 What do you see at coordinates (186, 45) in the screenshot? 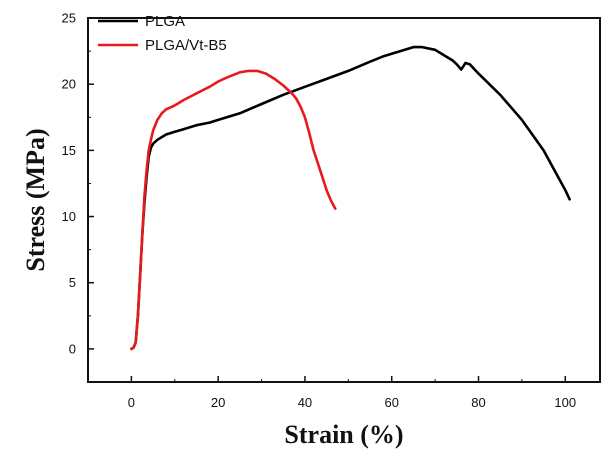
I see `legend-label-plga-vt-b5: PLGA/Vt-B5` at bounding box center [186, 45].